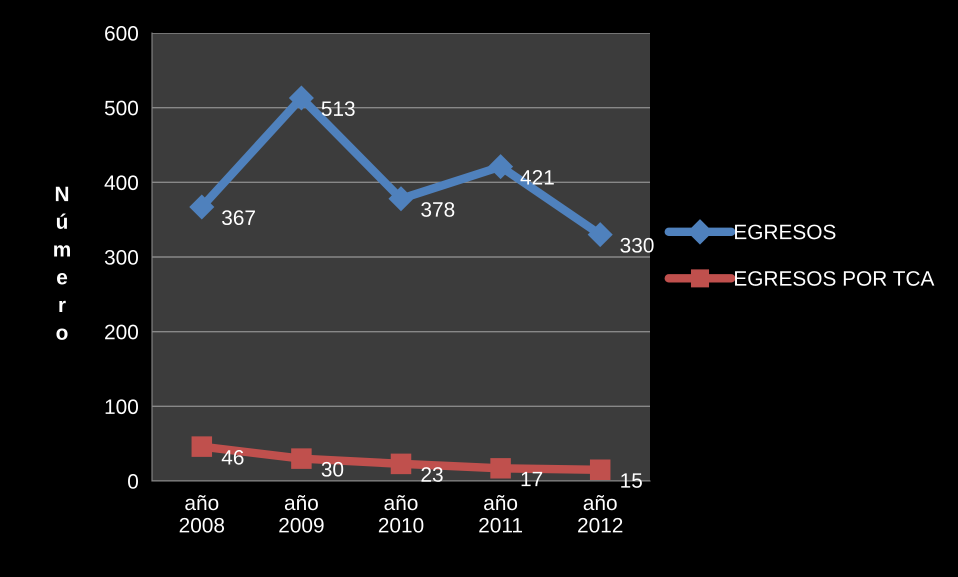  I want to click on data-label: 367, so click(238, 218).